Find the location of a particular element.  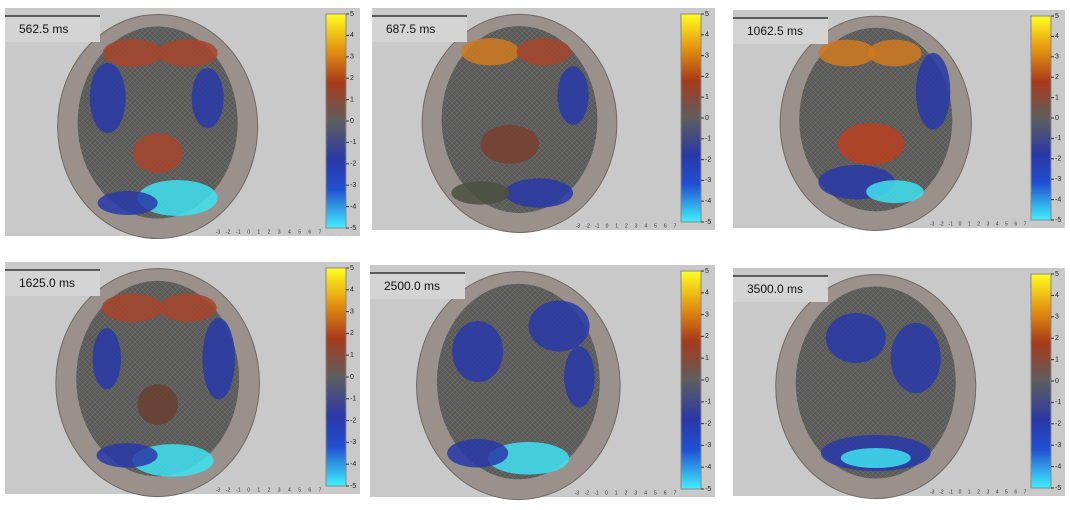

time-label: 1062.5 ms is located at coordinates (775, 31).